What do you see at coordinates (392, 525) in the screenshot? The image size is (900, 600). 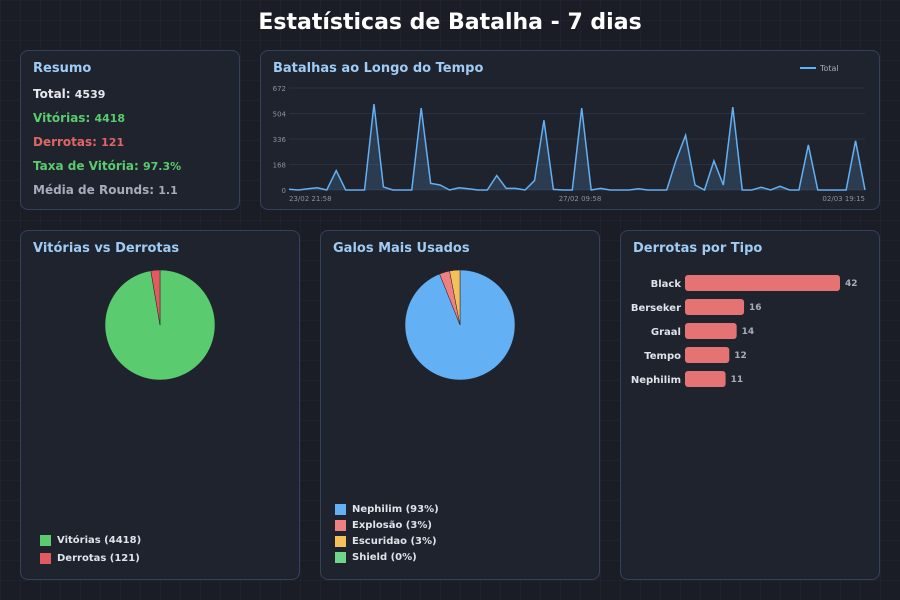 I see `legend-label: Explosão (3%)` at bounding box center [392, 525].